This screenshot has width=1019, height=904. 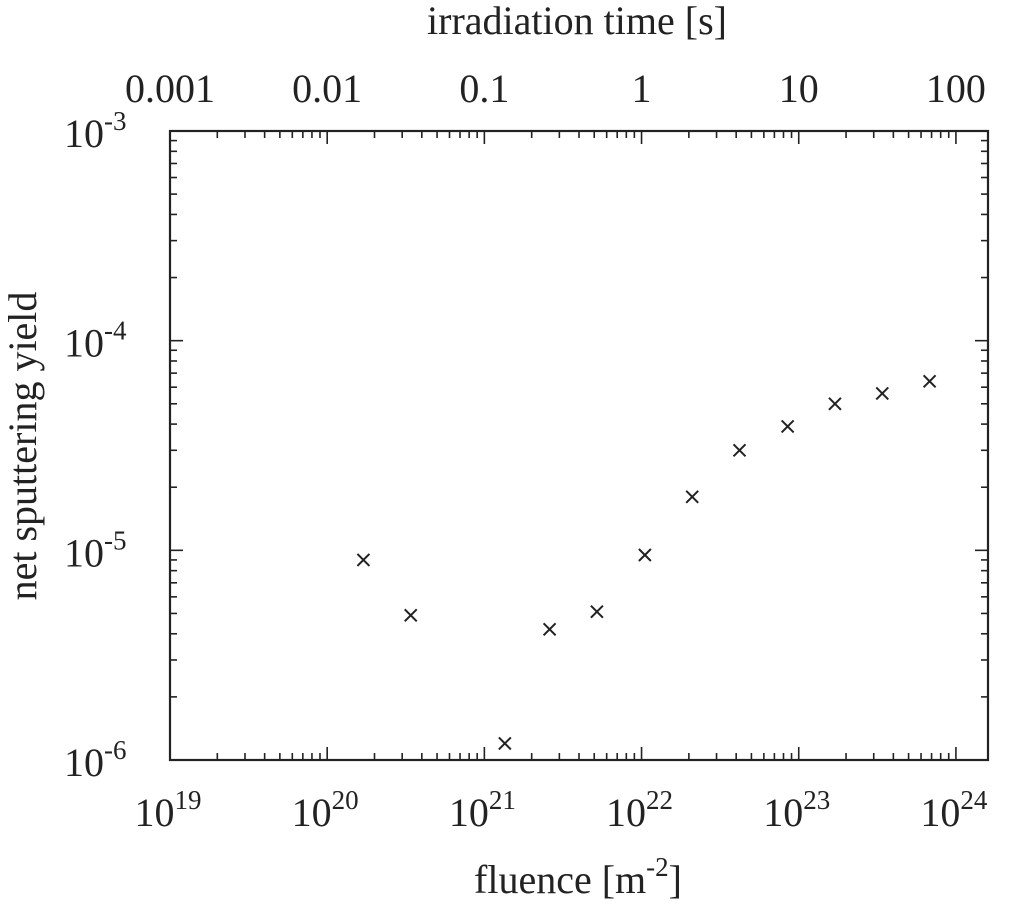 What do you see at coordinates (796, 810) in the screenshot?
I see `x-tick-label: 1023` at bounding box center [796, 810].